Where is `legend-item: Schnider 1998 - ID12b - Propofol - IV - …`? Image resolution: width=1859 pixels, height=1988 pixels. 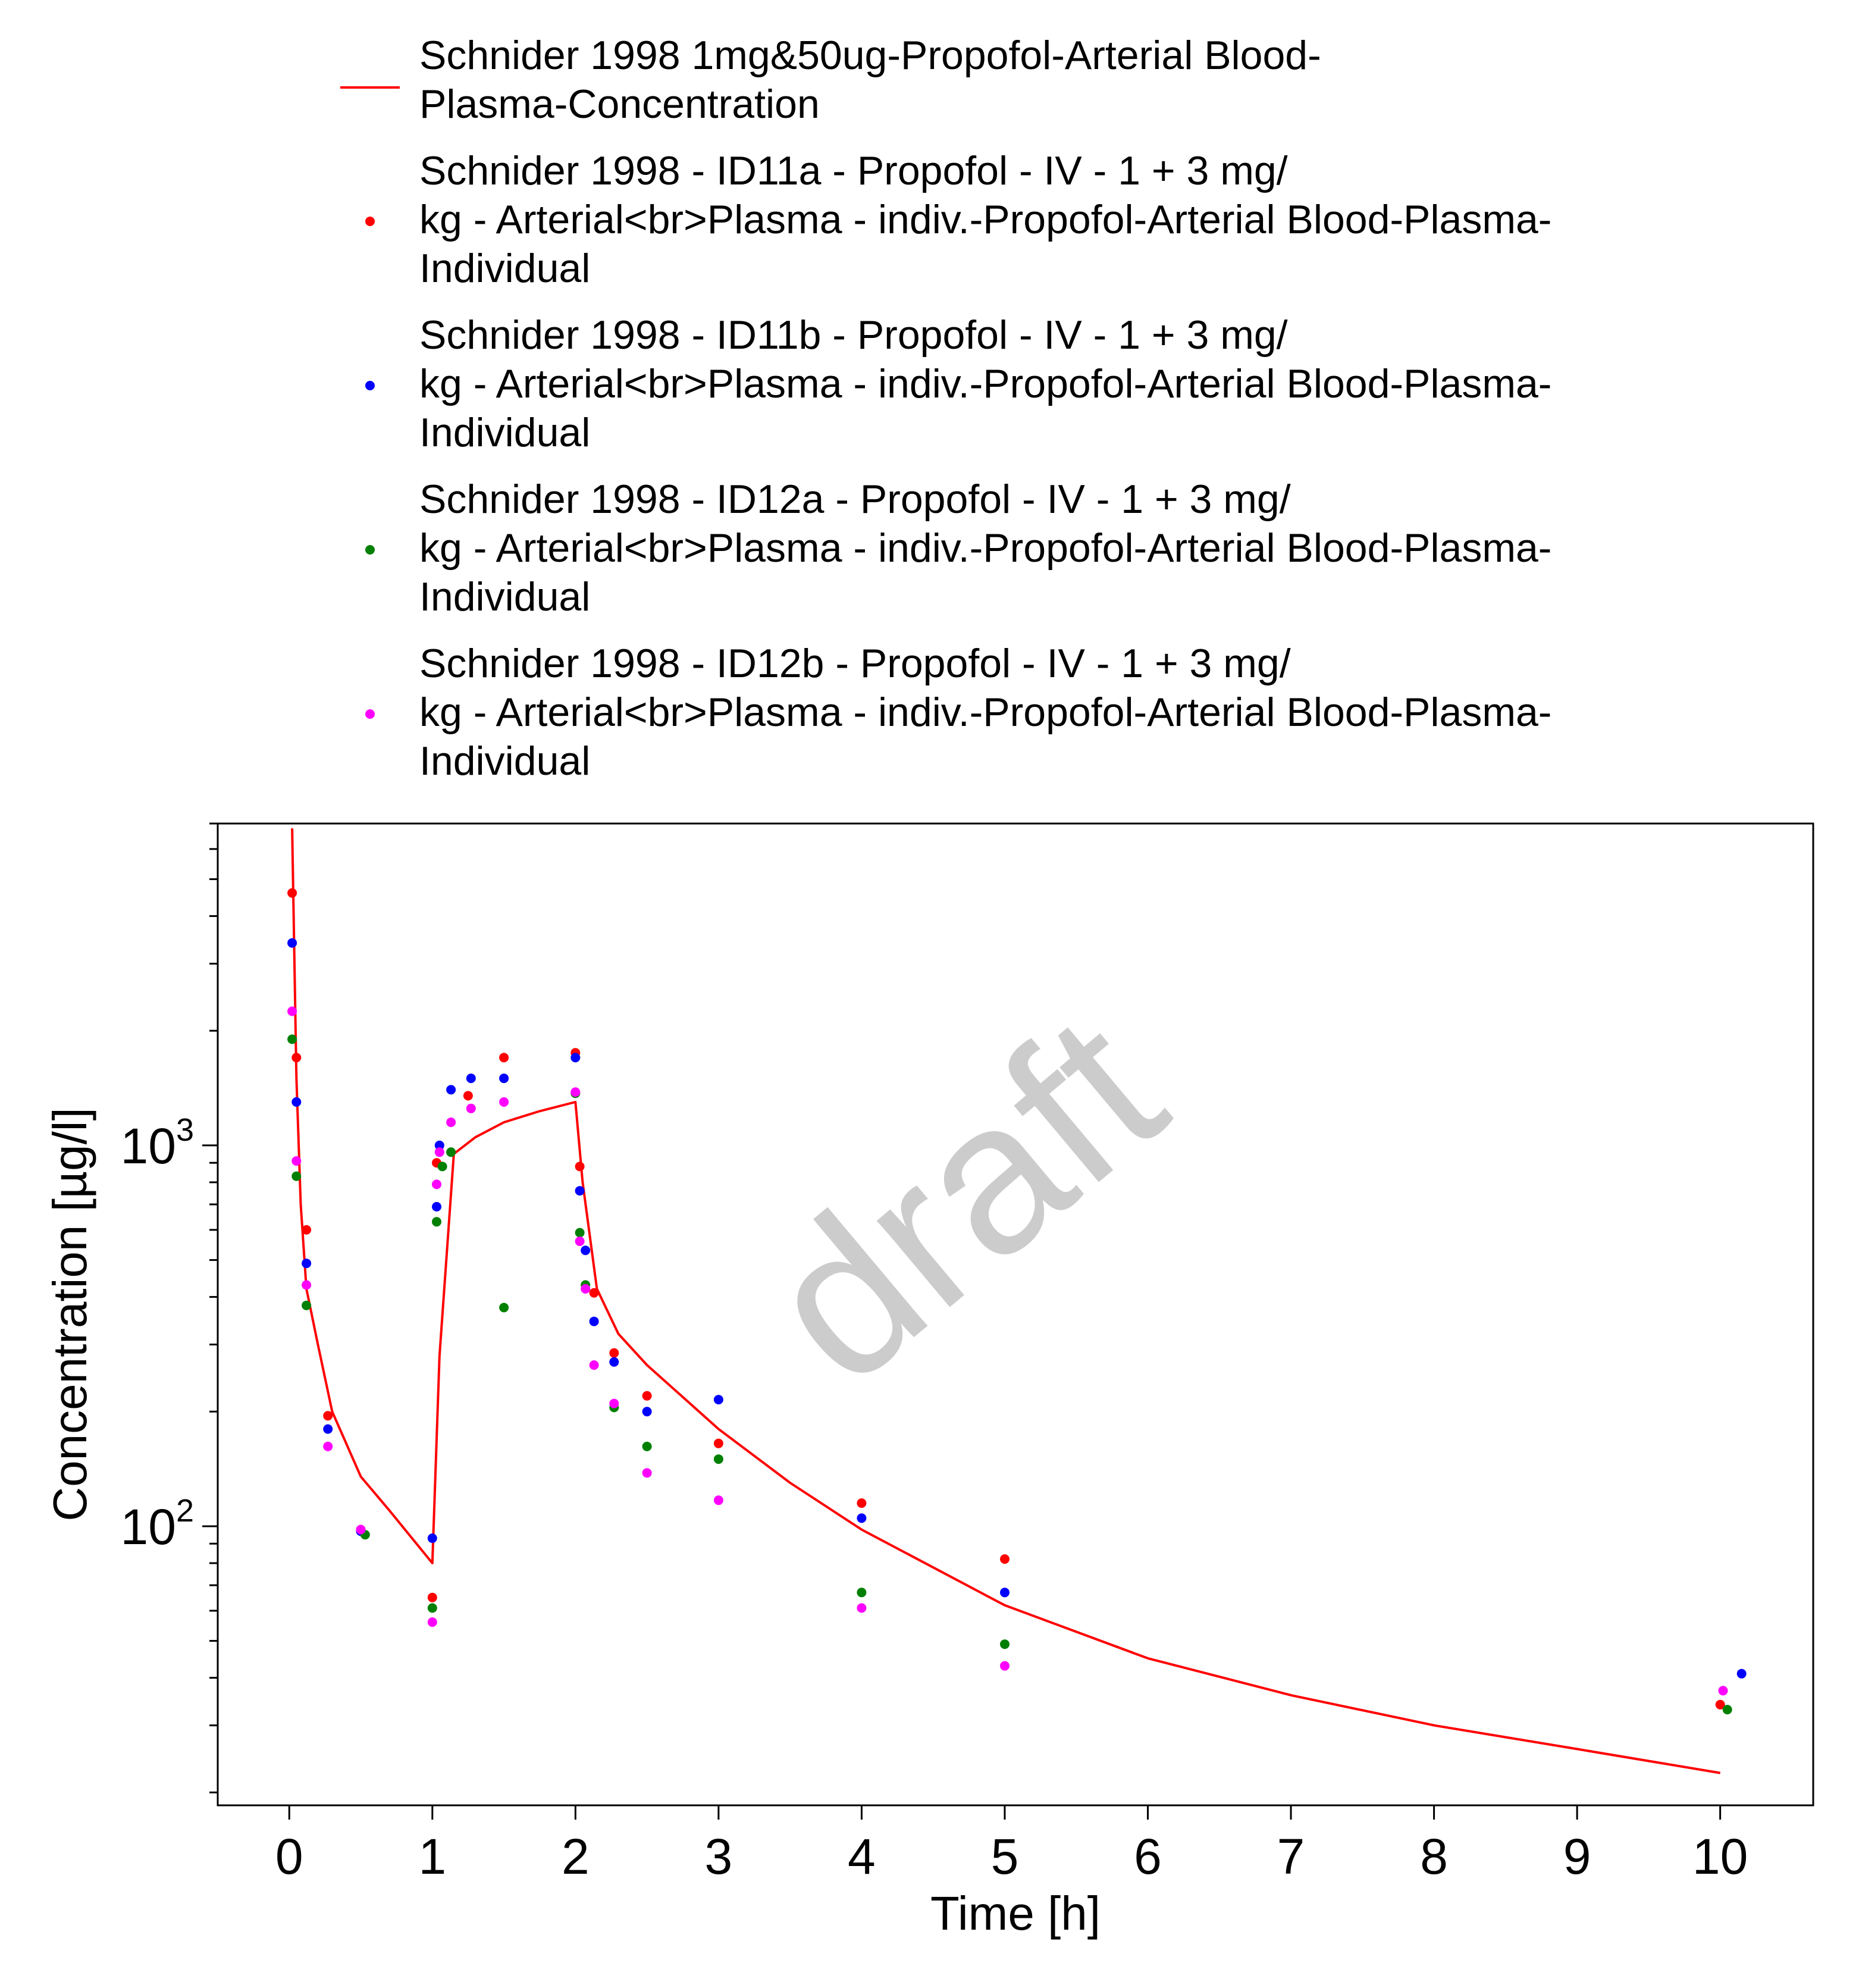 legend-item: Schnider 1998 - ID12b - Propofol - IV - … is located at coordinates (958, 712).